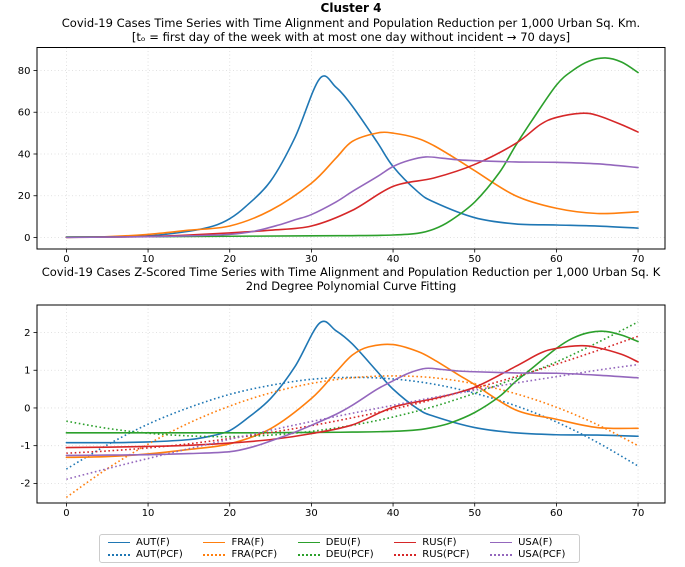 Image resolution: width=685 pixels, height=567 pixels. Describe the element at coordinates (351, 286) in the screenshot. I see `bottom-chart-subtitle: 2nd Degree Polynomial Curve Fitting` at that location.